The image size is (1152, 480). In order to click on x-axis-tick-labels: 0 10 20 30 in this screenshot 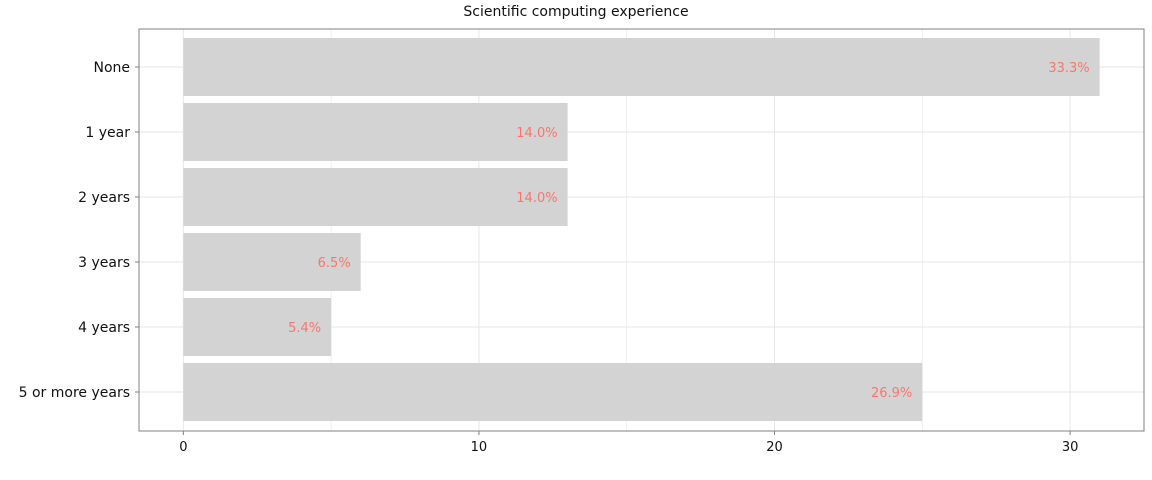, I will do `click(628, 443)`.